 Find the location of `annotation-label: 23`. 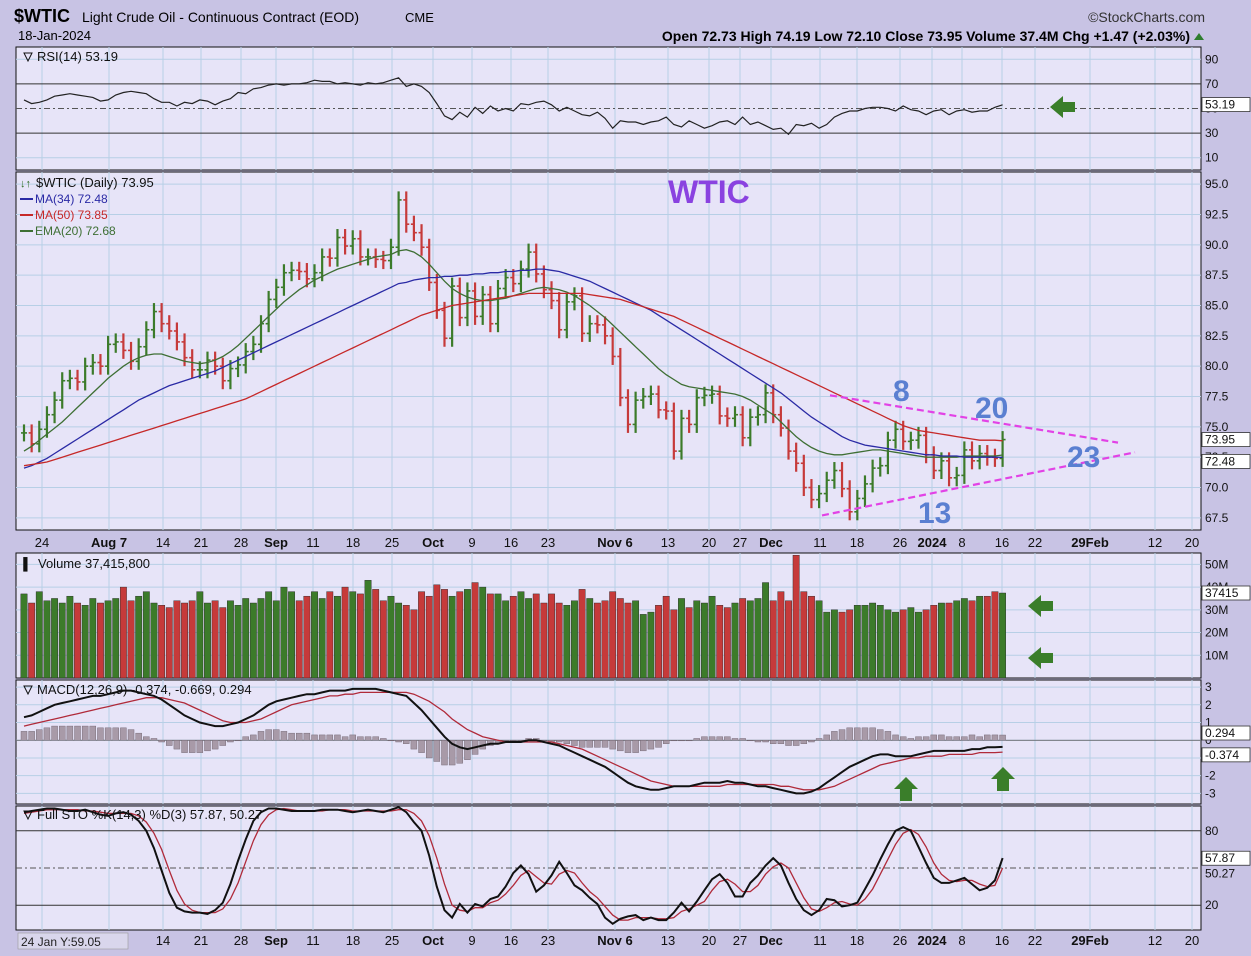

annotation-label: 23 is located at coordinates (1083, 457).